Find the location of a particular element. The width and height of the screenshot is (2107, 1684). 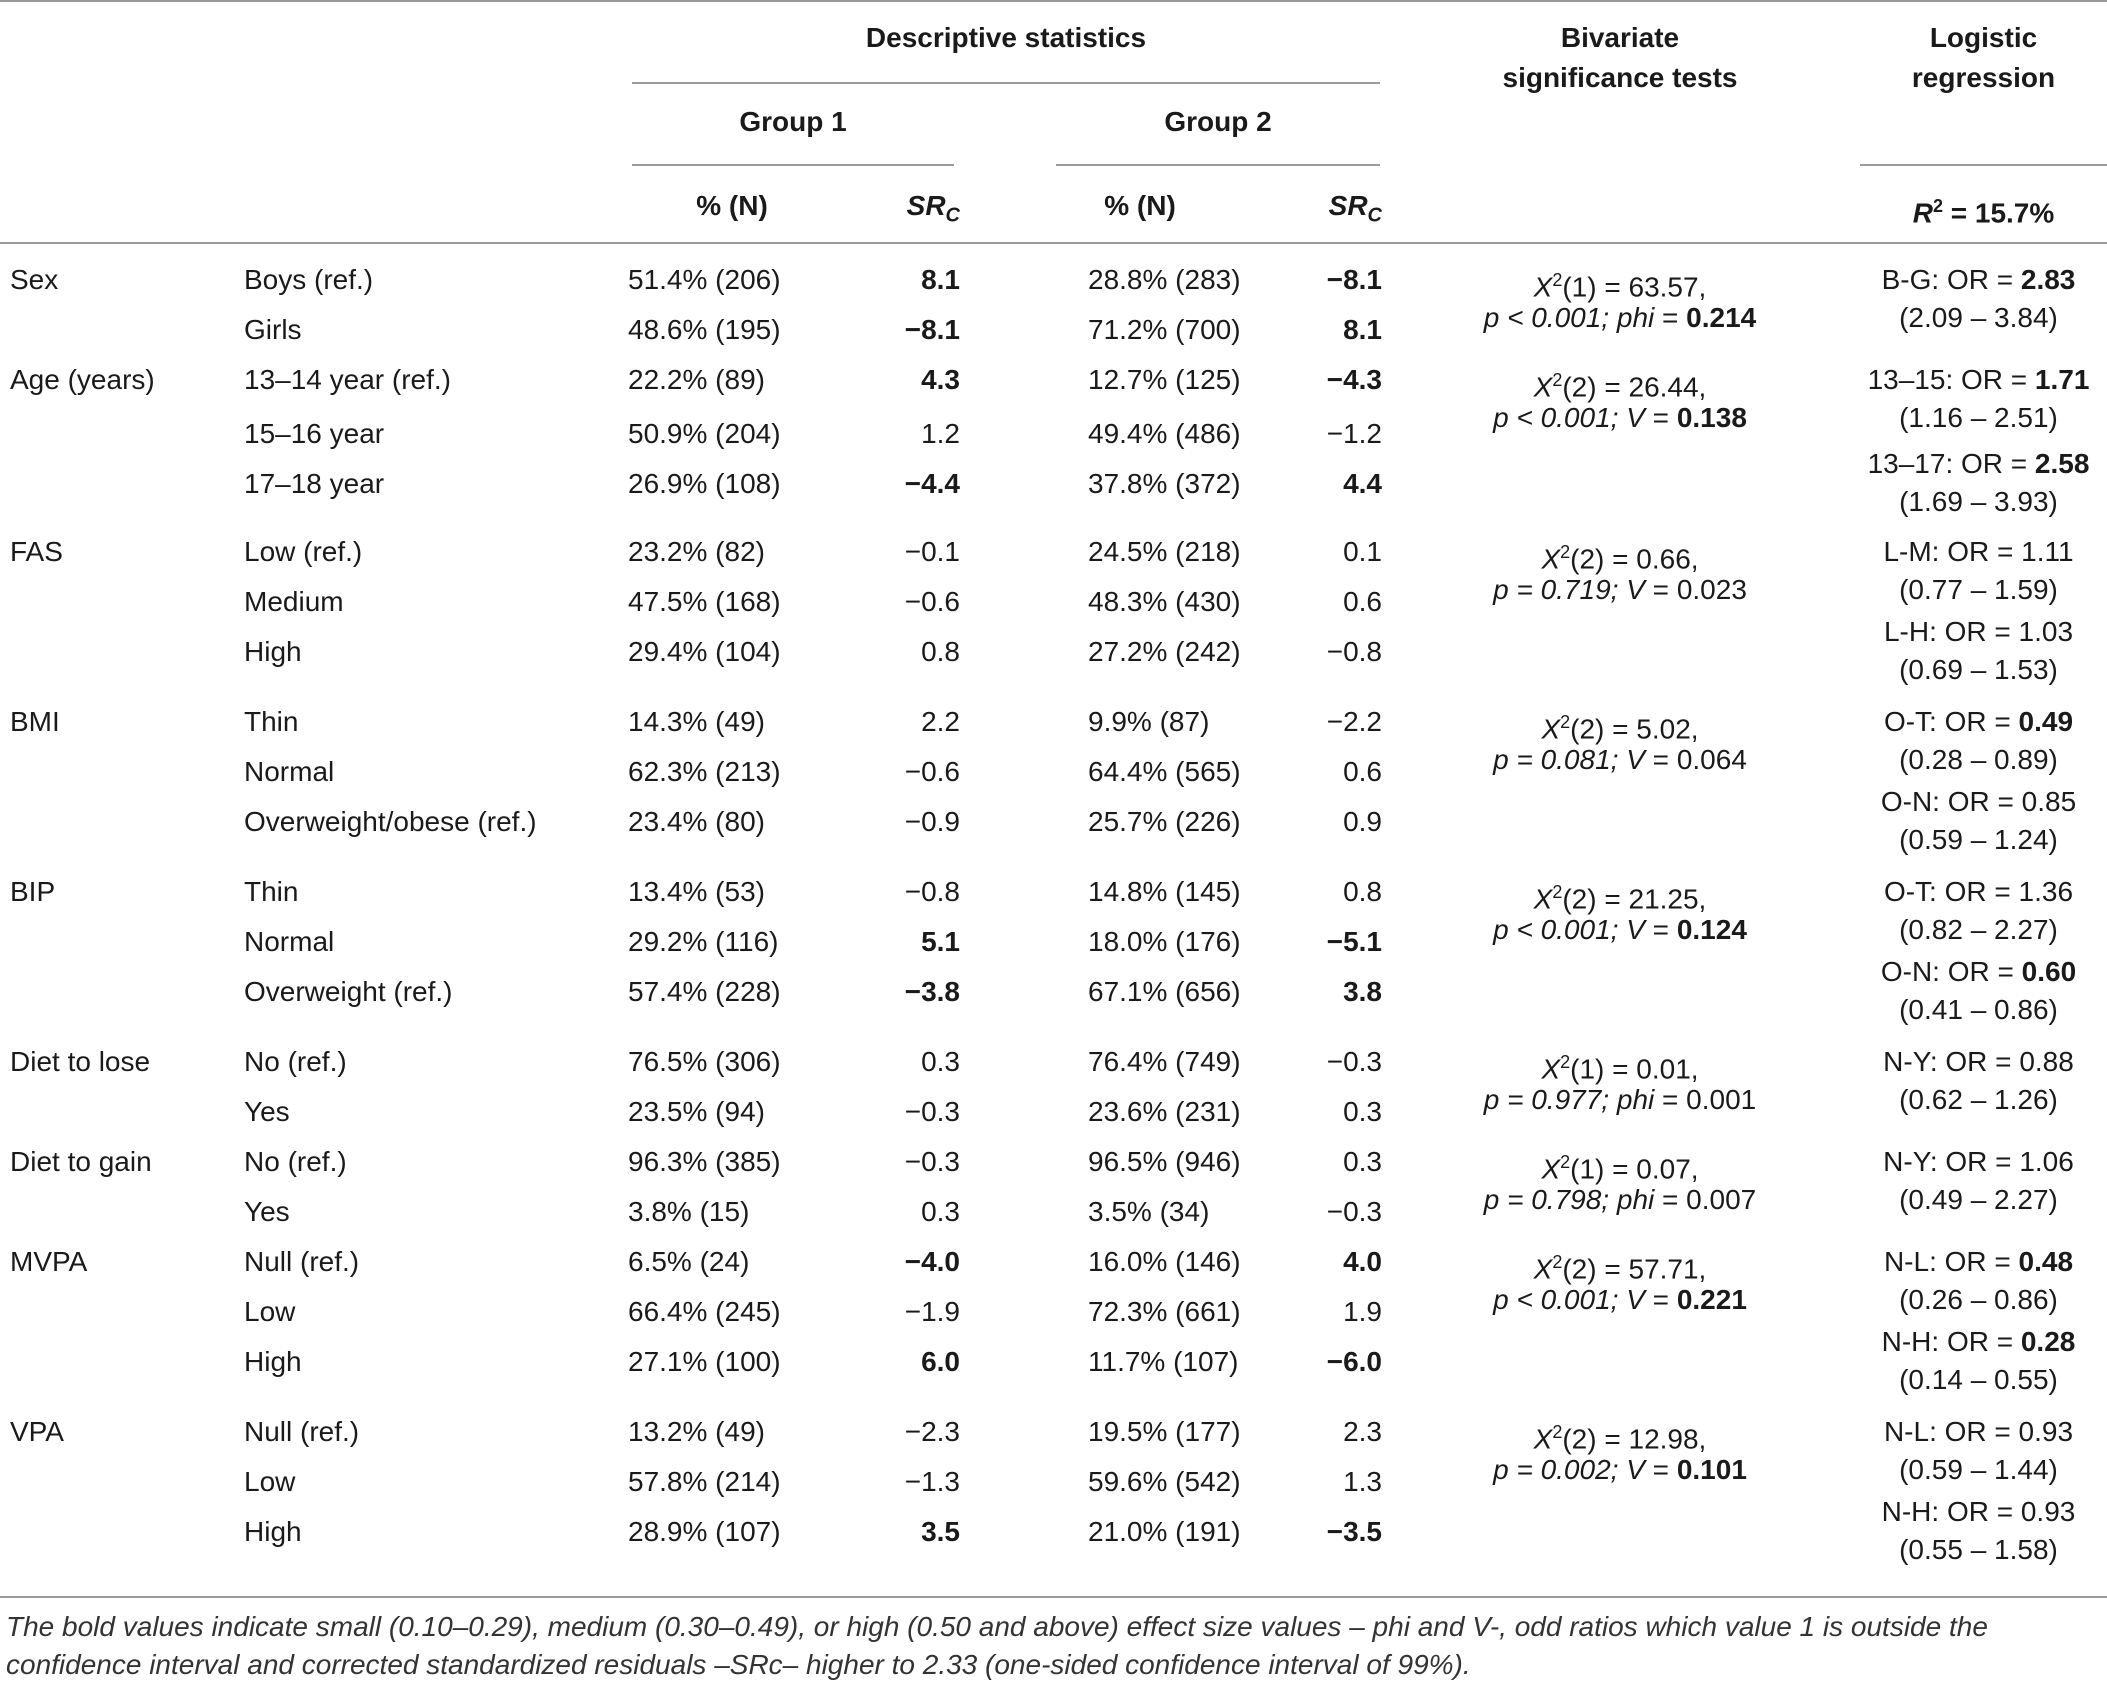

group1-src-value: −4.0 is located at coordinates (932, 1261).